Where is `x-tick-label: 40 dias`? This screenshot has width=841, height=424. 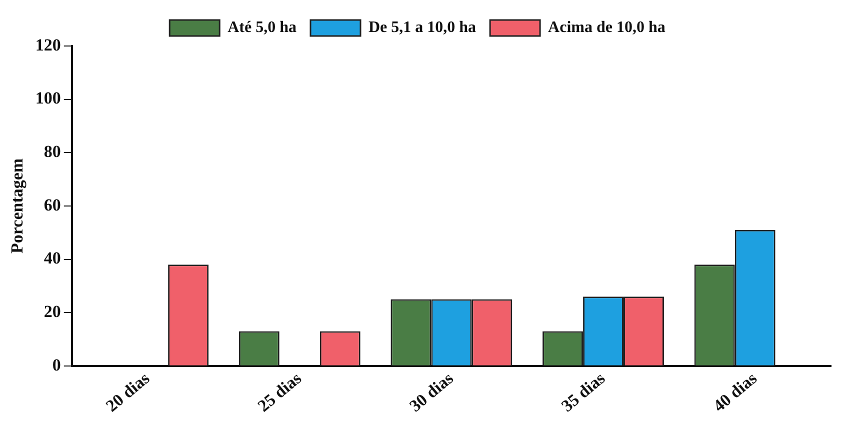
x-tick-label: 40 dias is located at coordinates (735, 392).